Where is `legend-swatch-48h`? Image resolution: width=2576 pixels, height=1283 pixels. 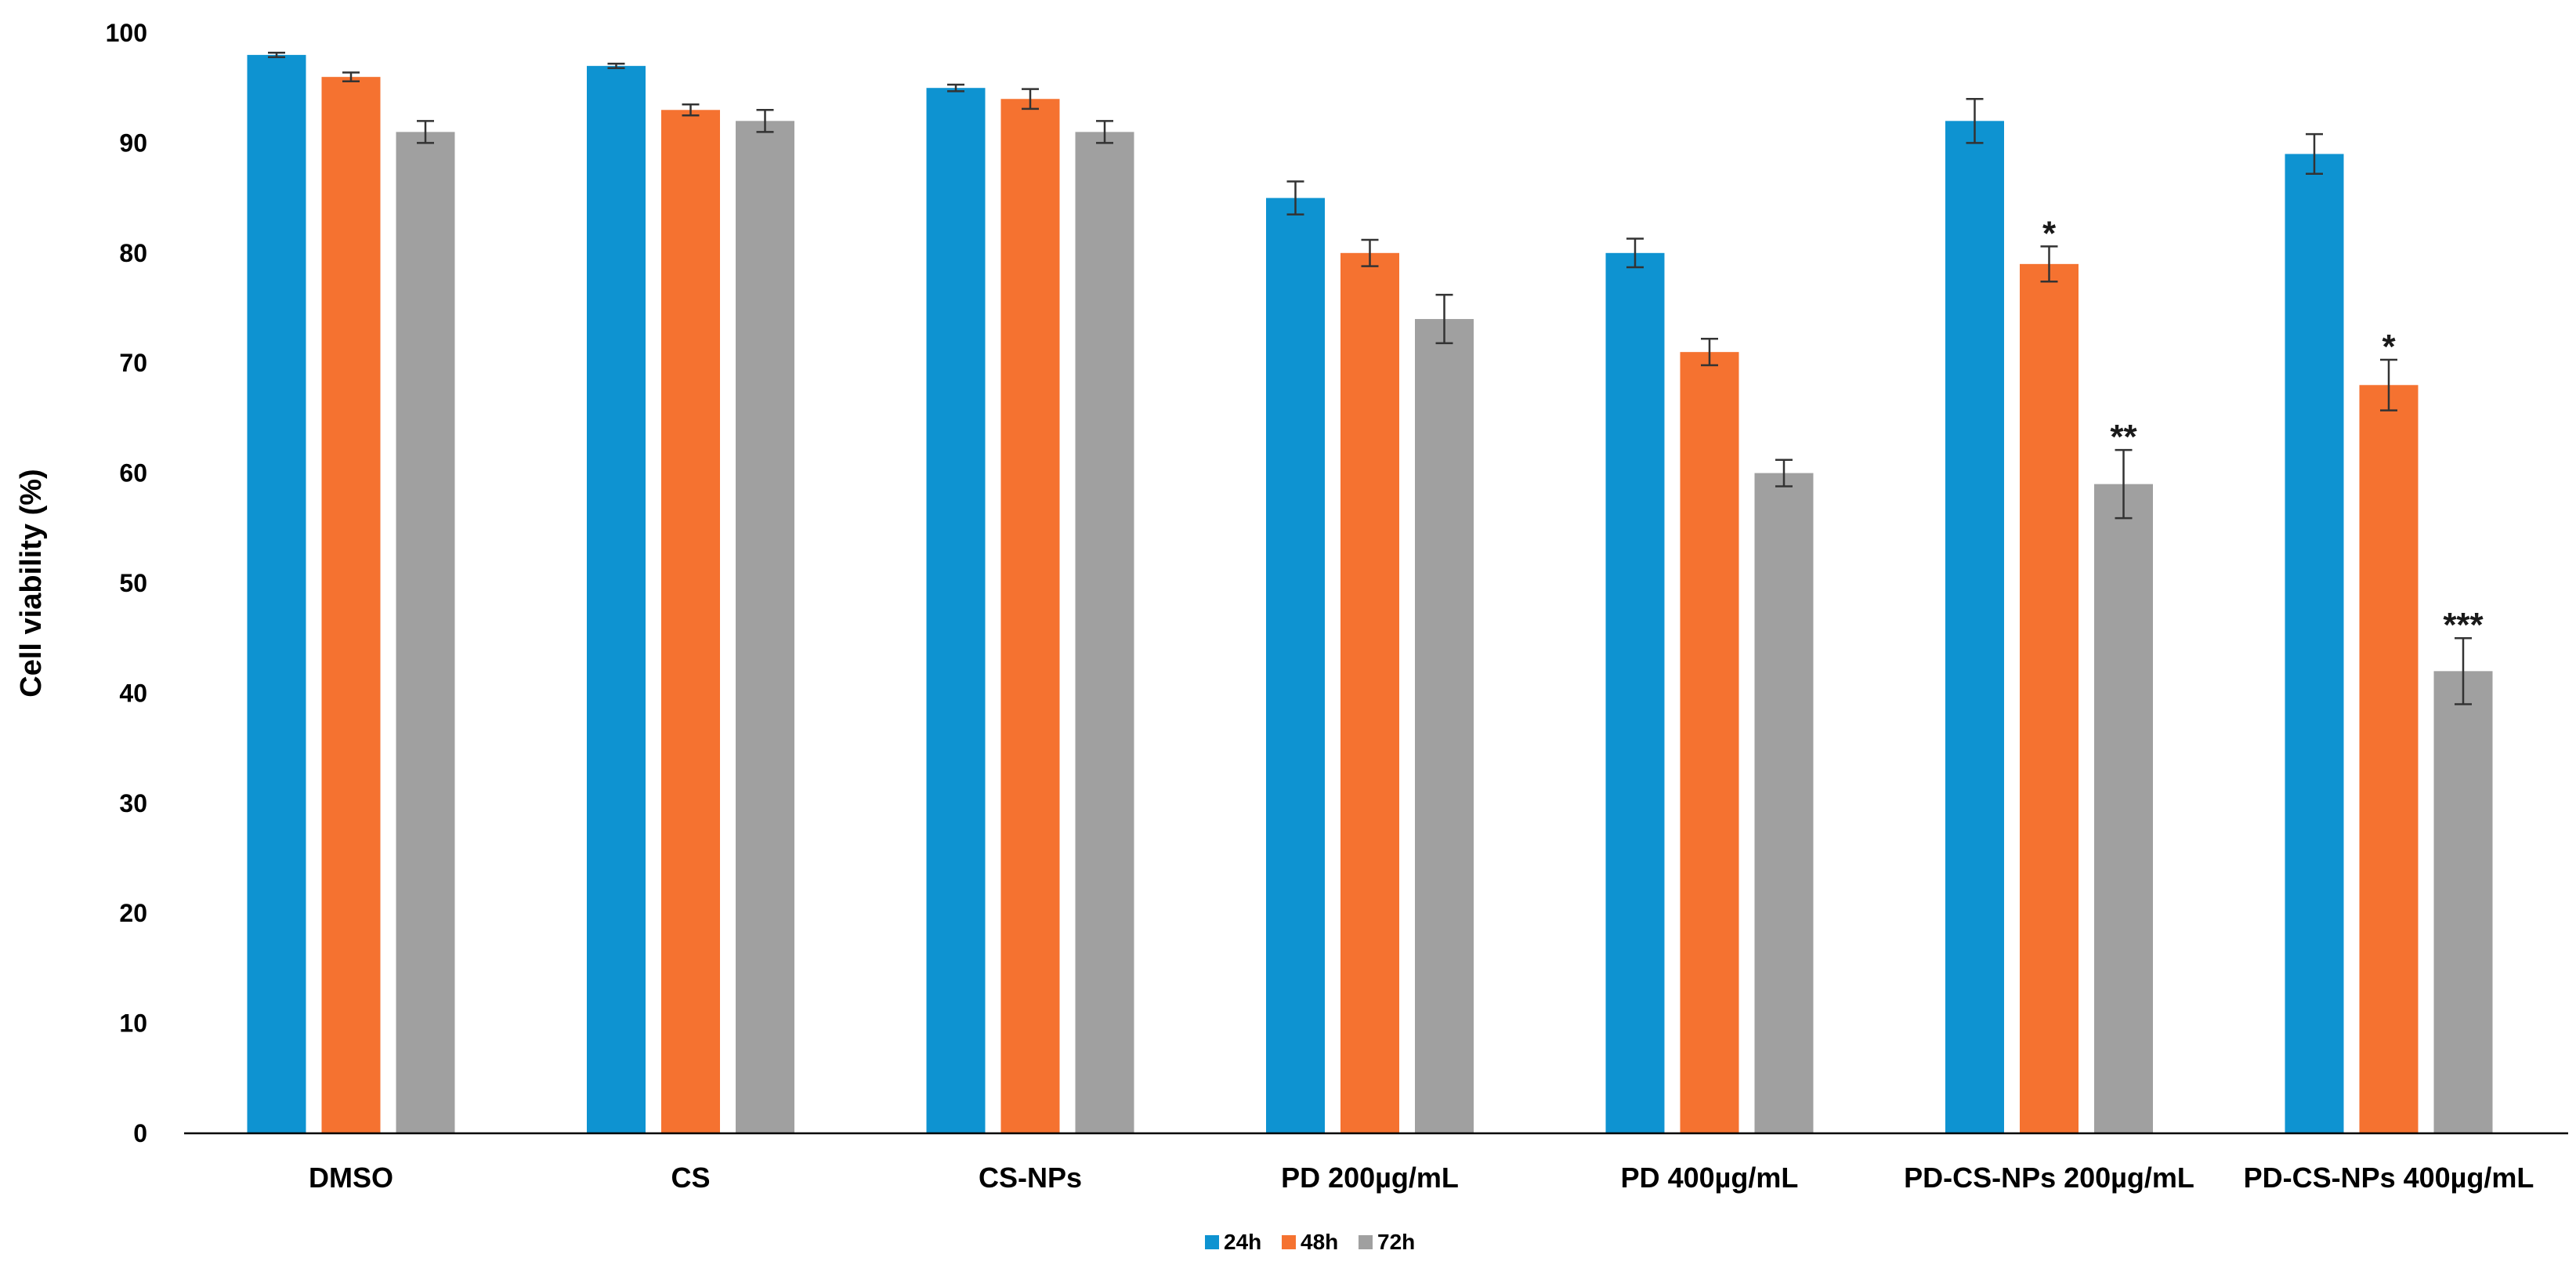 legend-swatch-48h is located at coordinates (1289, 1242).